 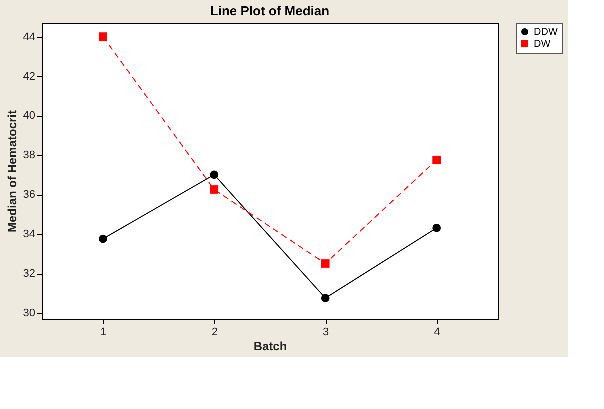 I want to click on y-axis-title: Median of Hematocrit, so click(x=12, y=171).